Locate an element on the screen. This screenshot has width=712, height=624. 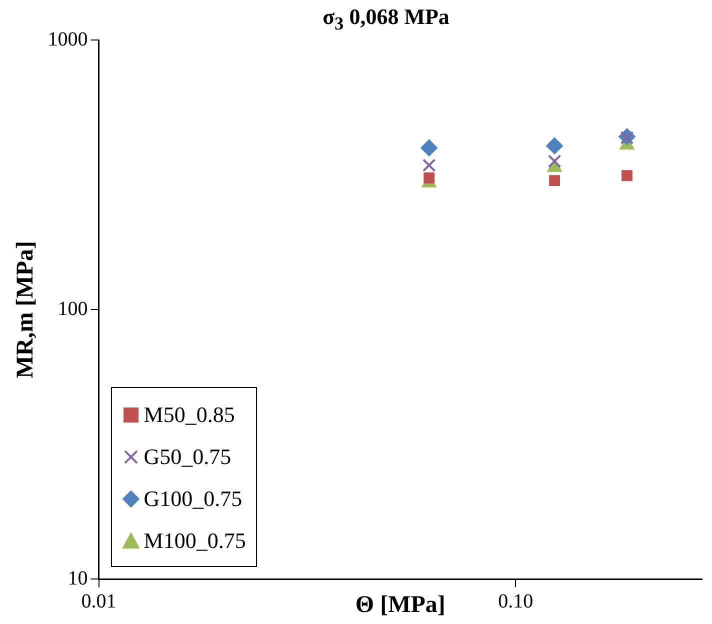
legend-label: M100_0.75 is located at coordinates (195, 541).